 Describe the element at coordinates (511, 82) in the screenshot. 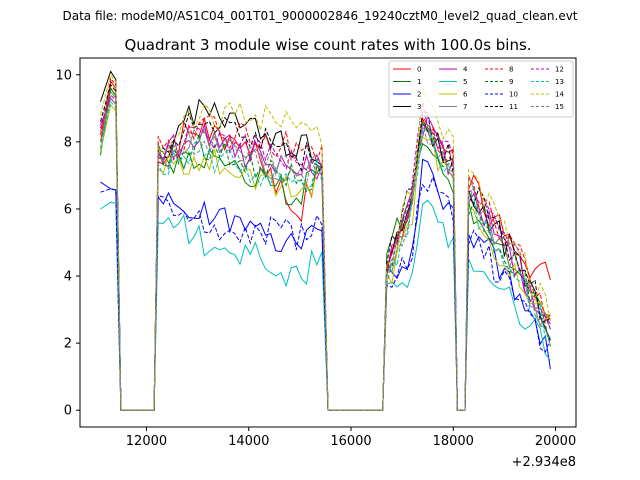

I see `legend-label-9: 9` at that location.